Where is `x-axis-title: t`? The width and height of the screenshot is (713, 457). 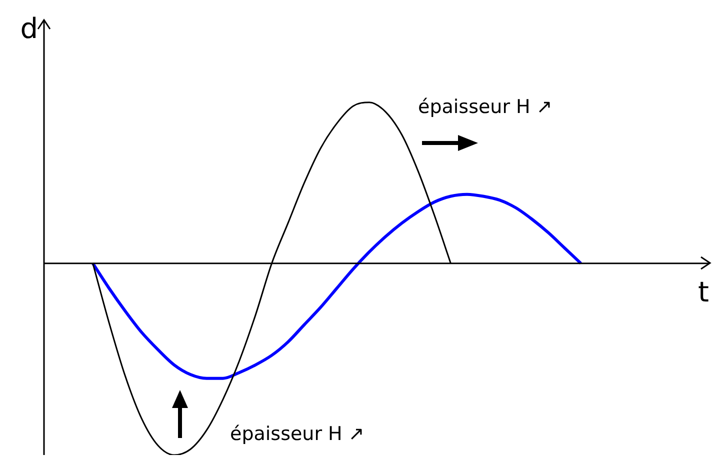
x-axis-title: t is located at coordinates (704, 291).